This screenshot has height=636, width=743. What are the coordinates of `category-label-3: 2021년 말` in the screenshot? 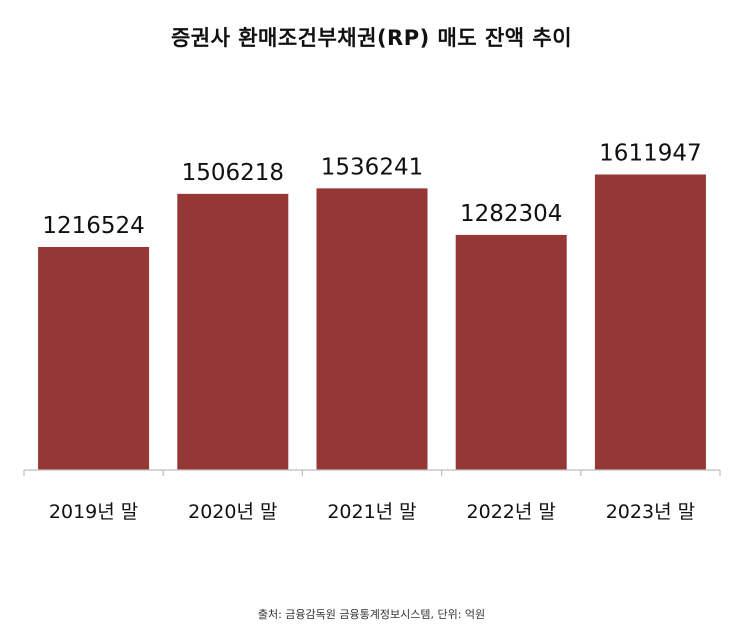 It's located at (371, 512).